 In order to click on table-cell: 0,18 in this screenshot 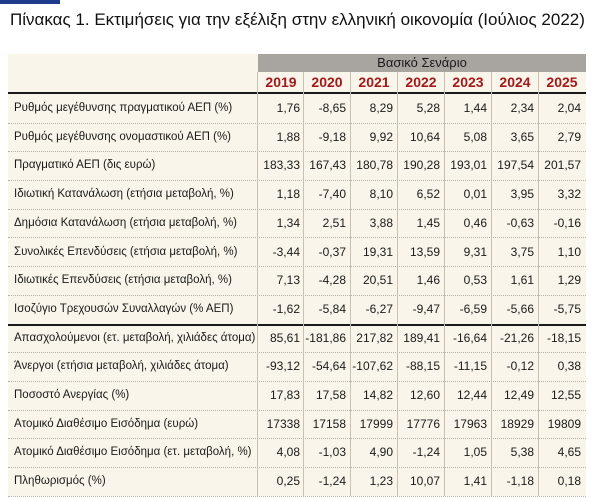, I will do `click(569, 481)`.